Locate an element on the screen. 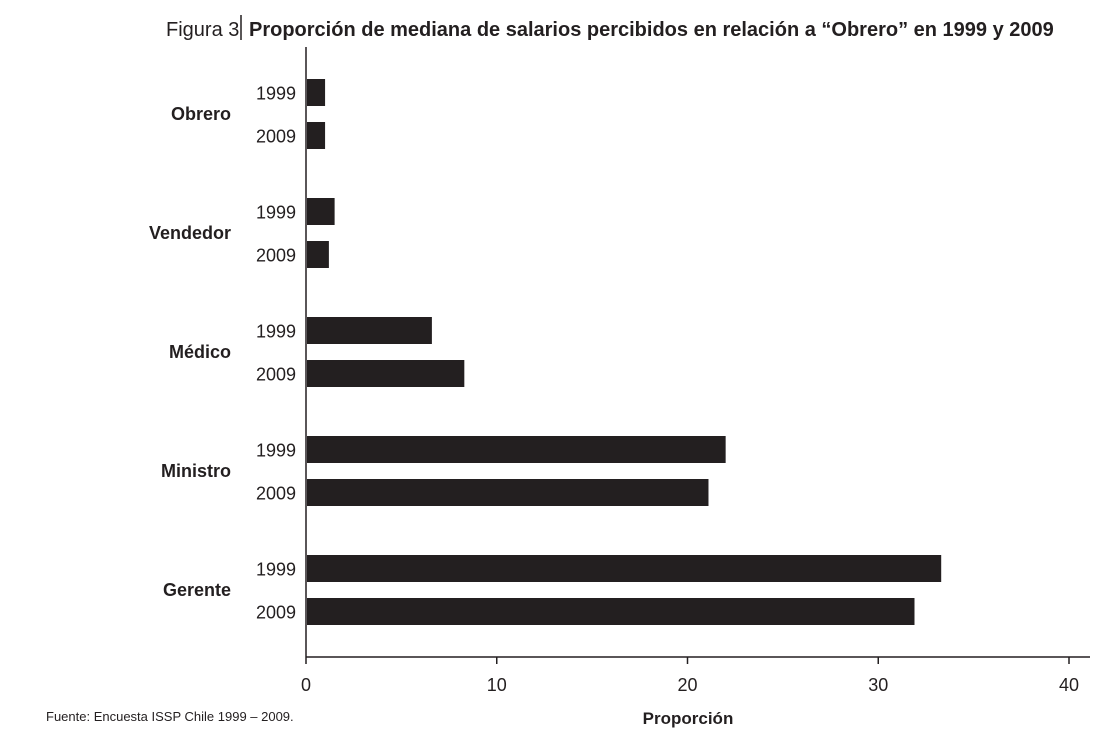  category-label-vendedor: Vendedor is located at coordinates (190, 233).